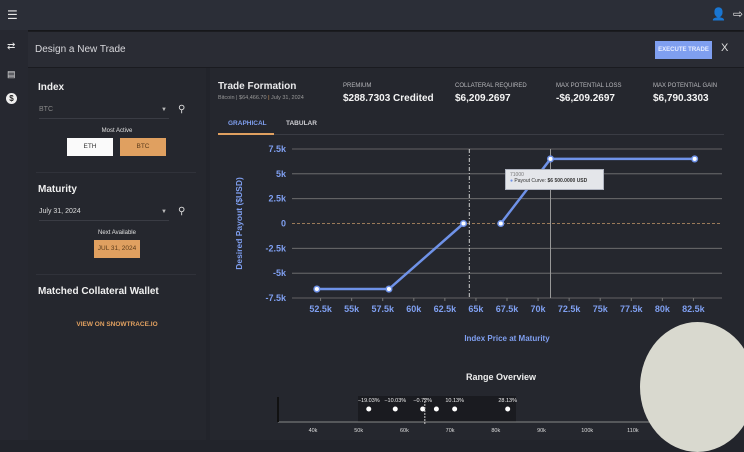  What do you see at coordinates (404, 431) in the screenshot?
I see `range-tick-label: 60k` at bounding box center [404, 431].